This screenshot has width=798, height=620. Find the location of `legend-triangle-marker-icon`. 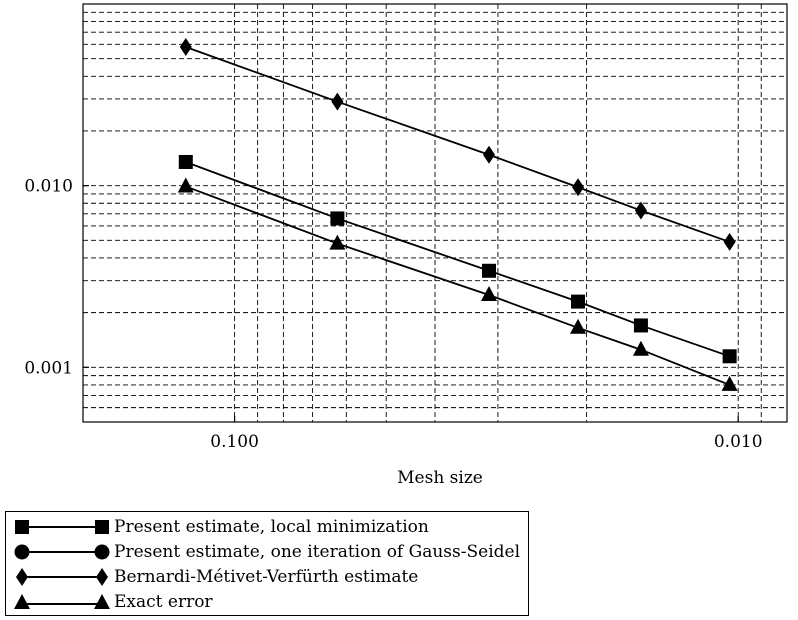

legend-triangle-marker-icon is located at coordinates (62, 601).